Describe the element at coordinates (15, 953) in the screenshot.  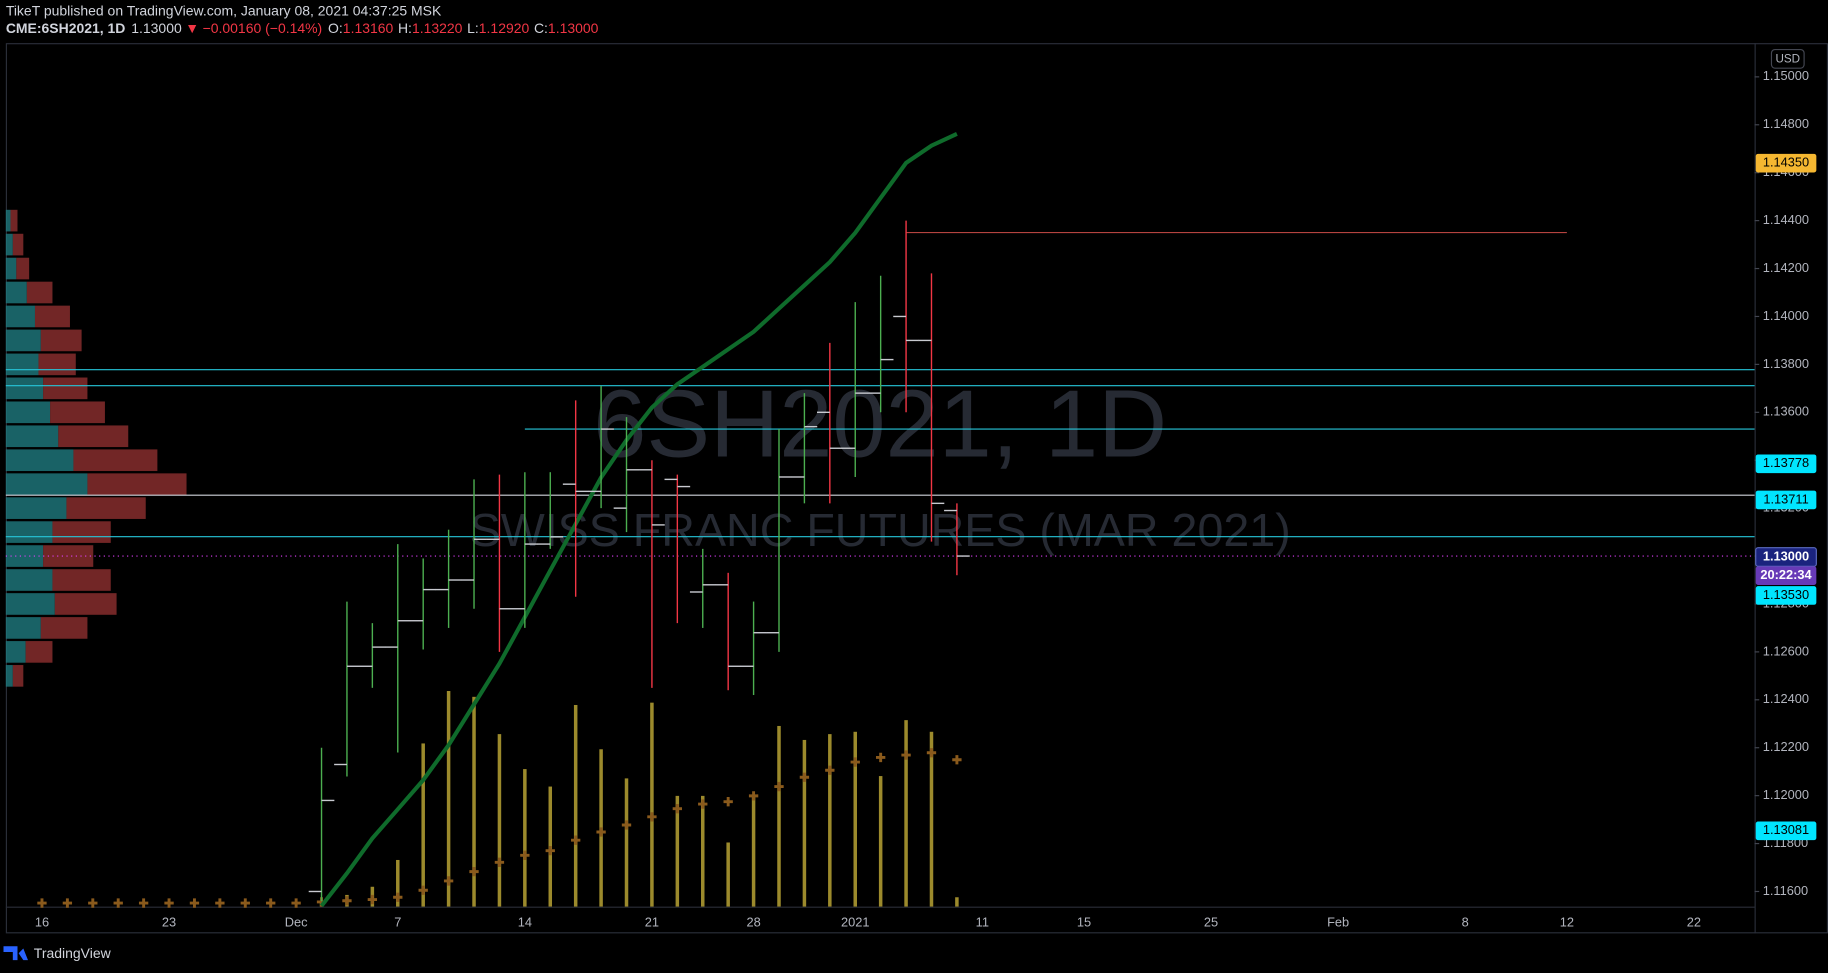
I see `brand-logo` at that location.